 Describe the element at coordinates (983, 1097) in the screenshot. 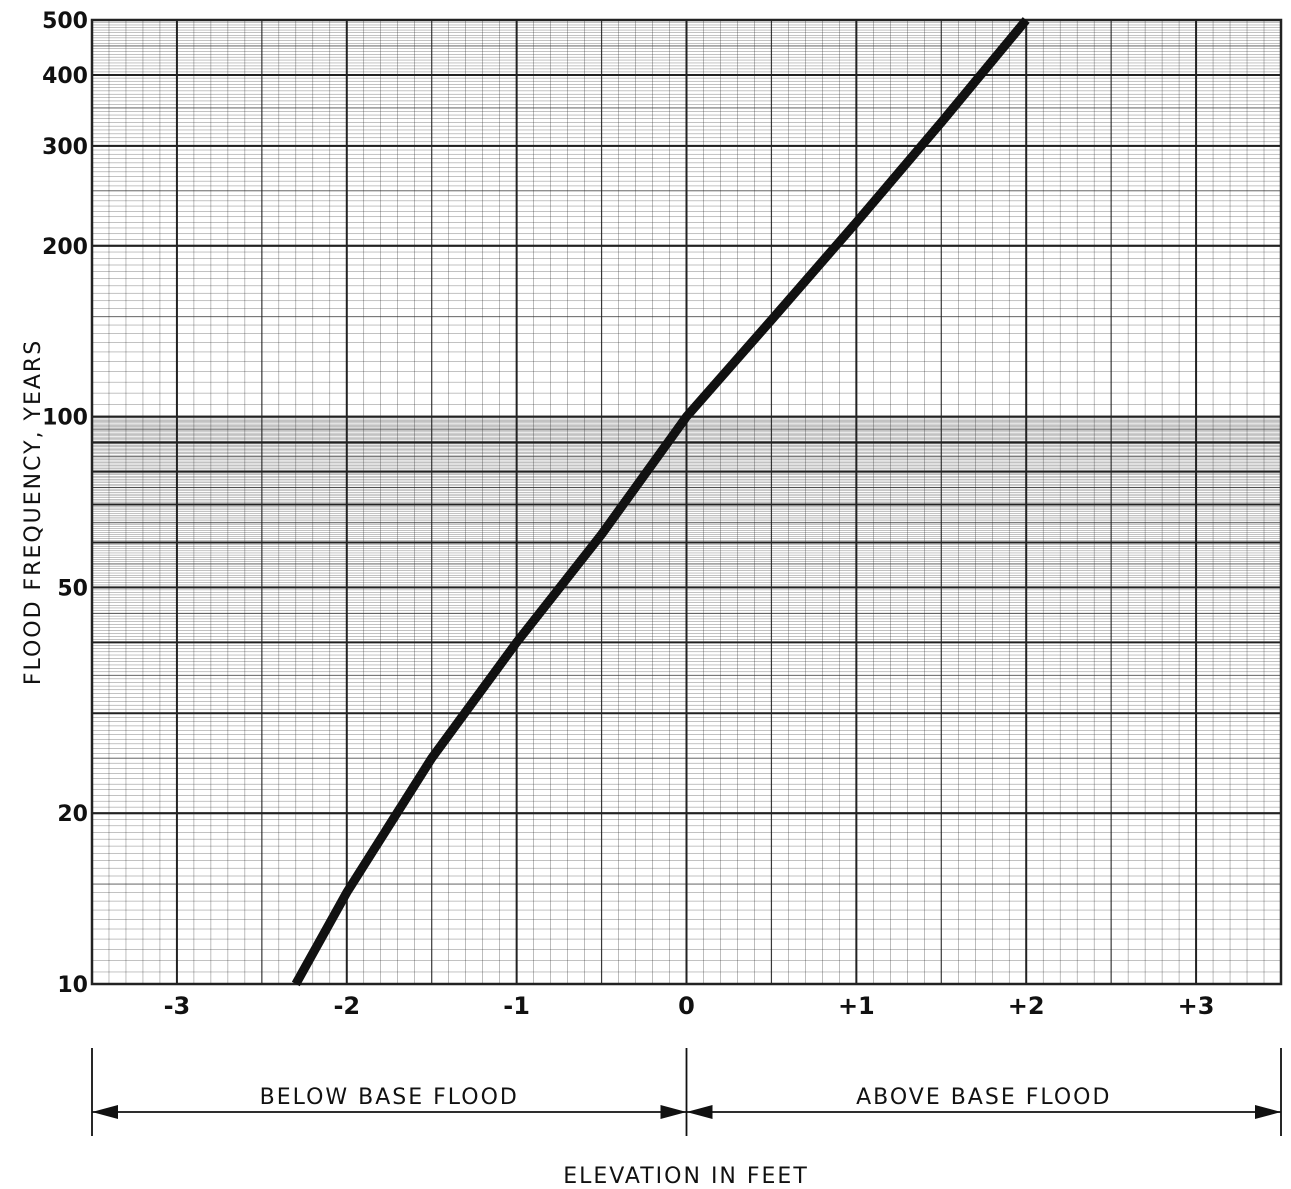

I see `region-label: ABOVE BASE FLOOD` at that location.